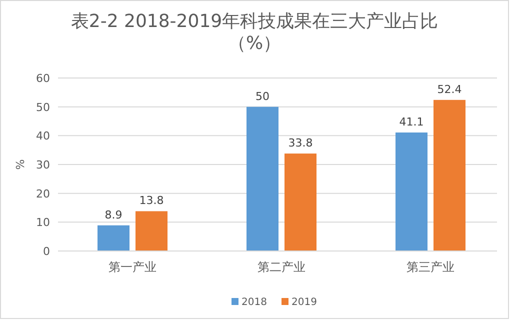 The height and width of the screenshot is (327, 517). I want to click on x-tick-label: 第三产业, so click(430, 267).